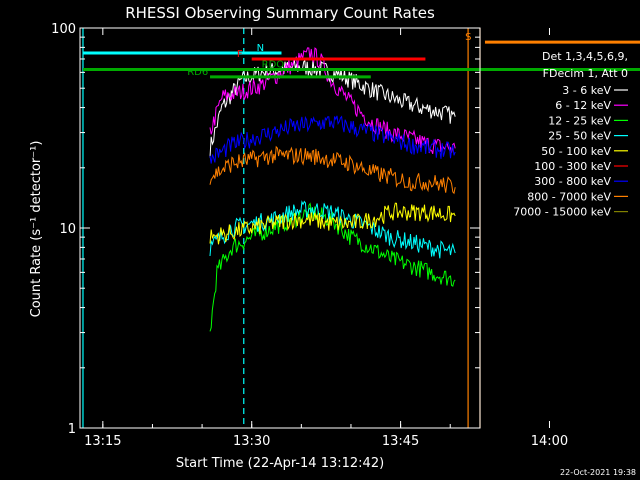  I want to click on legend-label-6-12-kev: 6 - 12 keV, so click(583, 105).